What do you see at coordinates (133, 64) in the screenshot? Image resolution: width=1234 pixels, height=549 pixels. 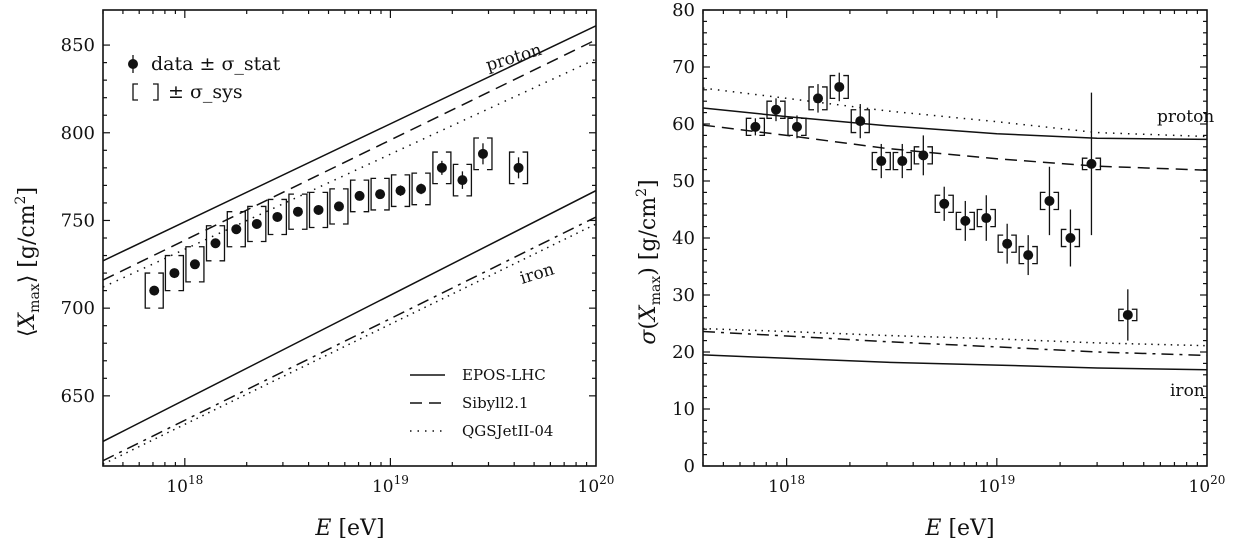 I see `legend-marker` at bounding box center [133, 64].